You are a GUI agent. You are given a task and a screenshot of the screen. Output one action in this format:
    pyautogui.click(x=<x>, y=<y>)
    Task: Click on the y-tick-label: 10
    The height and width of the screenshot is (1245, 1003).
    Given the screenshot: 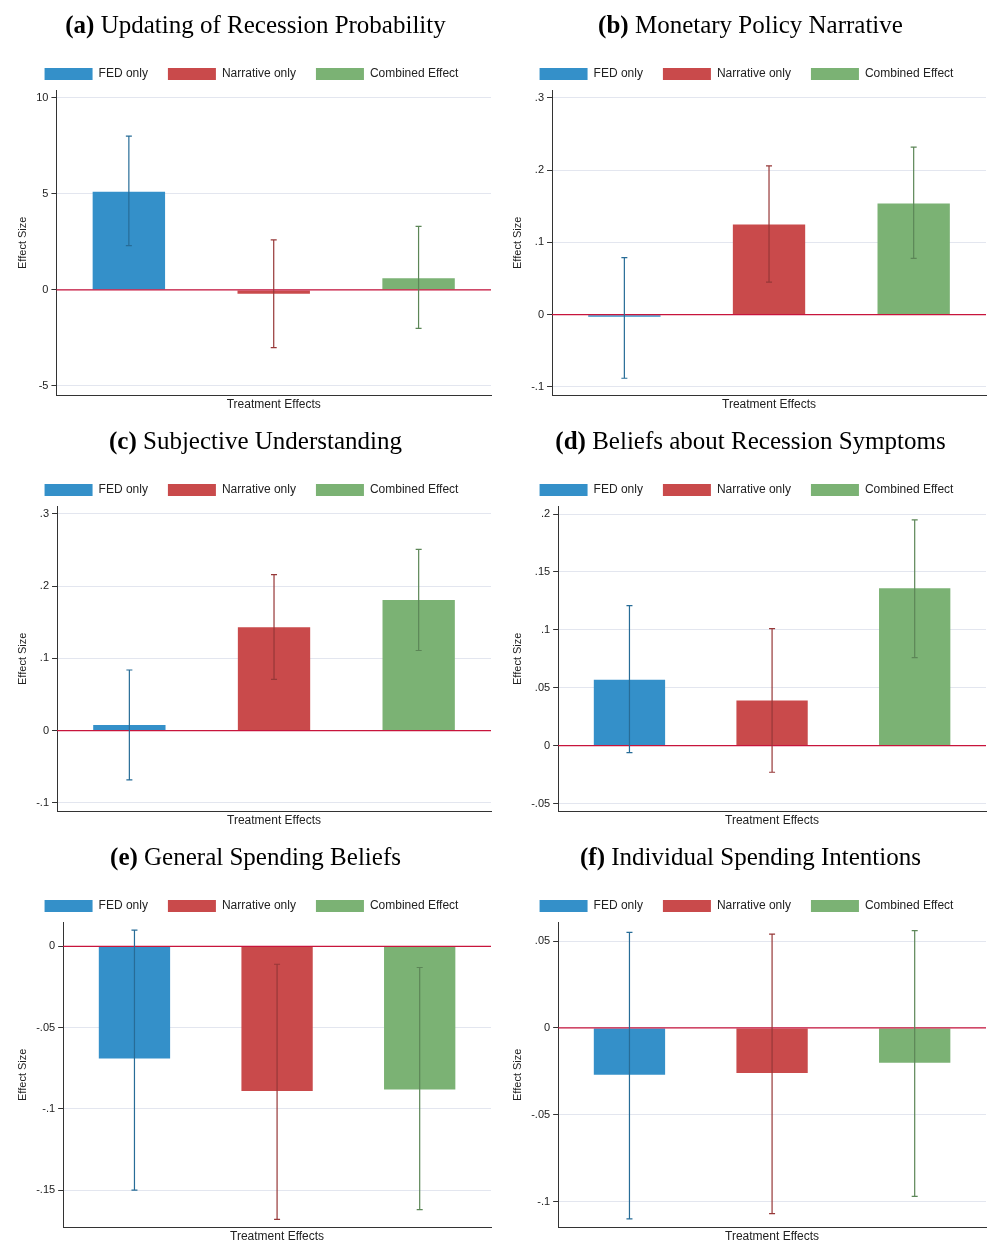 What is the action you would take?
    pyautogui.click(x=42, y=96)
    